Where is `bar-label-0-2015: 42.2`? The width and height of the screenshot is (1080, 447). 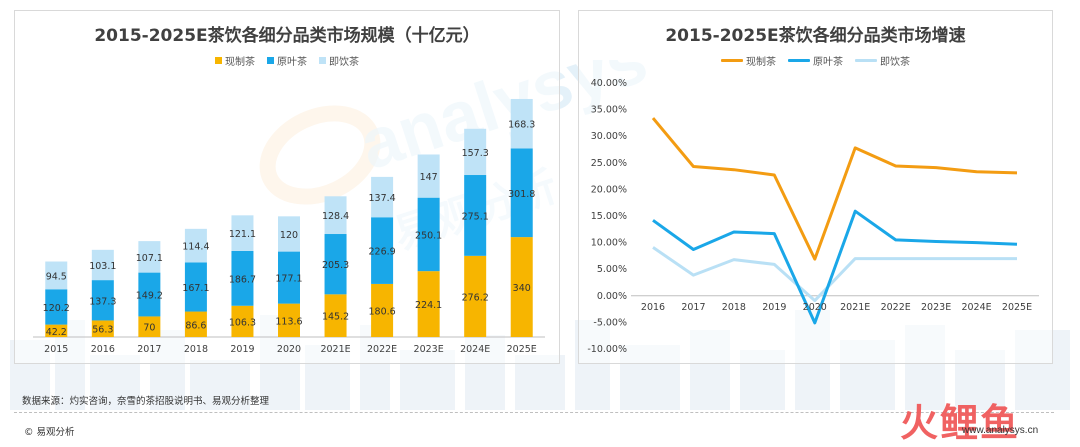
bar-label-0-2015: 42.2 is located at coordinates (56, 332).